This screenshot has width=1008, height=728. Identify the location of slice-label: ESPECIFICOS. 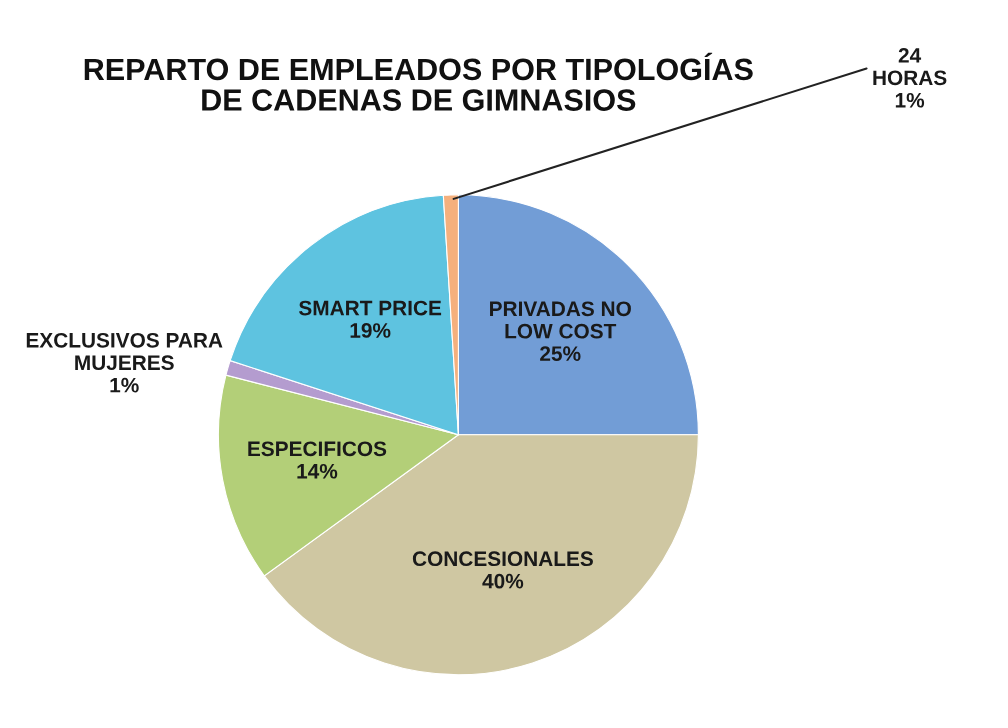
(317, 449).